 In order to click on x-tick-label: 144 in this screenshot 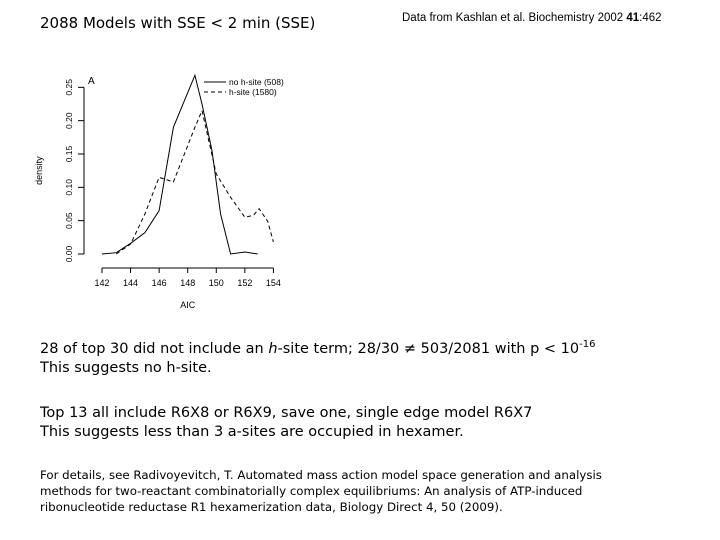, I will do `click(130, 283)`.